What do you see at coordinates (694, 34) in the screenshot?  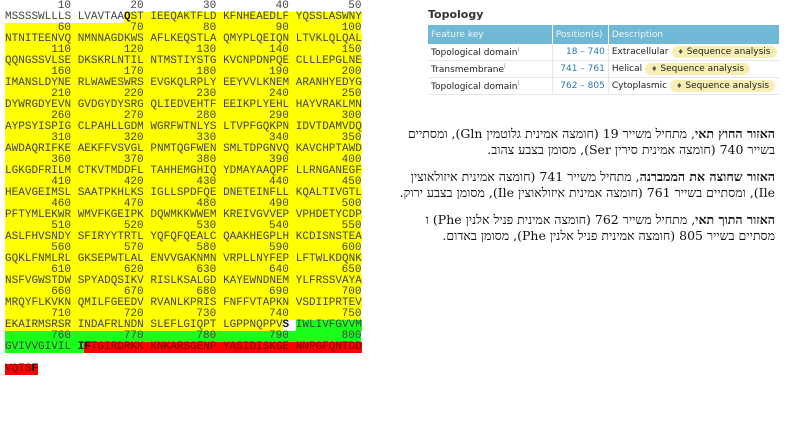 I see `col-description: Description` at bounding box center [694, 34].